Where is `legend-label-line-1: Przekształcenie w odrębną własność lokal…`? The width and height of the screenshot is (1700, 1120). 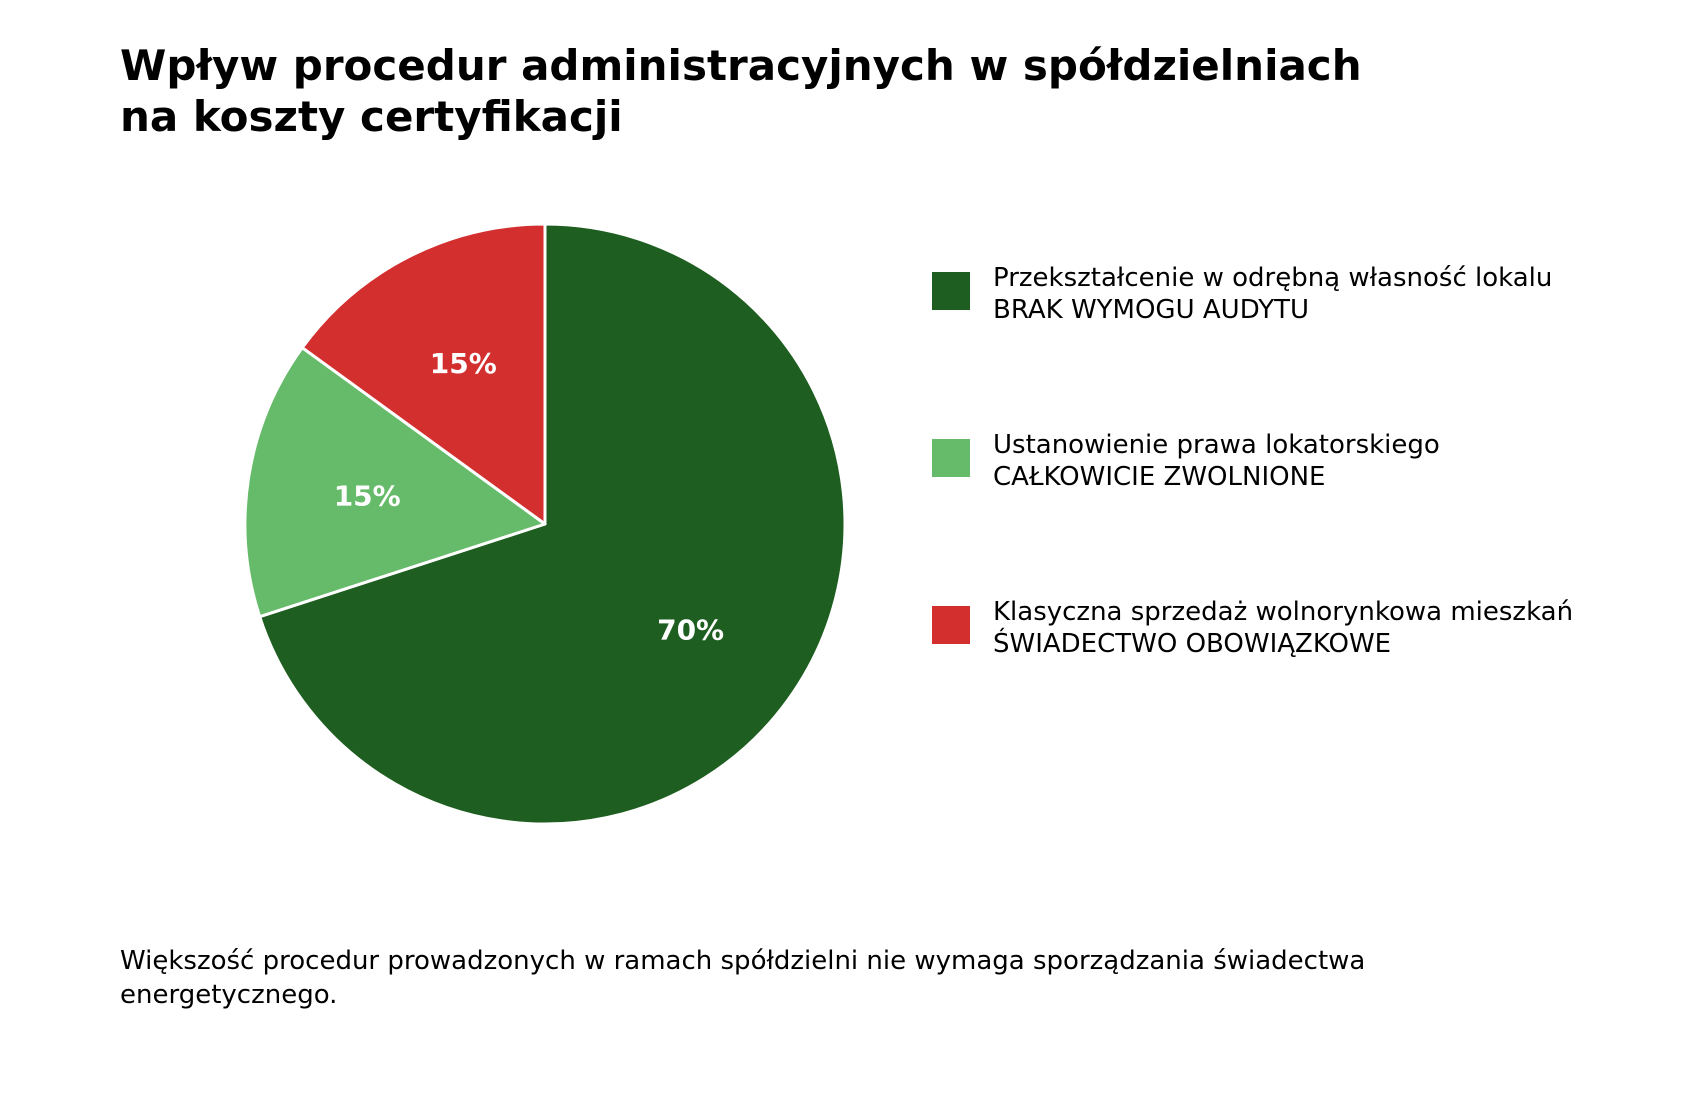 legend-label-line-1: Przekształcenie w odrębną własność lokal… is located at coordinates (1273, 278).